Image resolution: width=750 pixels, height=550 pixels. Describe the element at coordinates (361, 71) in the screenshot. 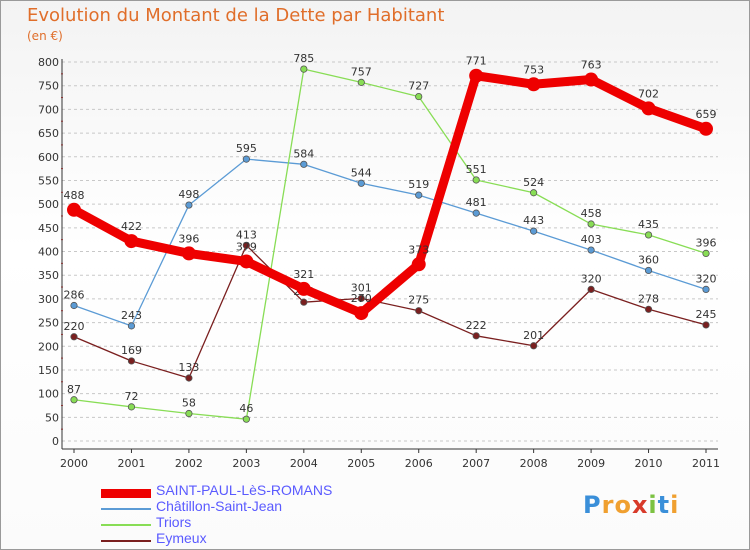

I see `data-label: 757` at that location.